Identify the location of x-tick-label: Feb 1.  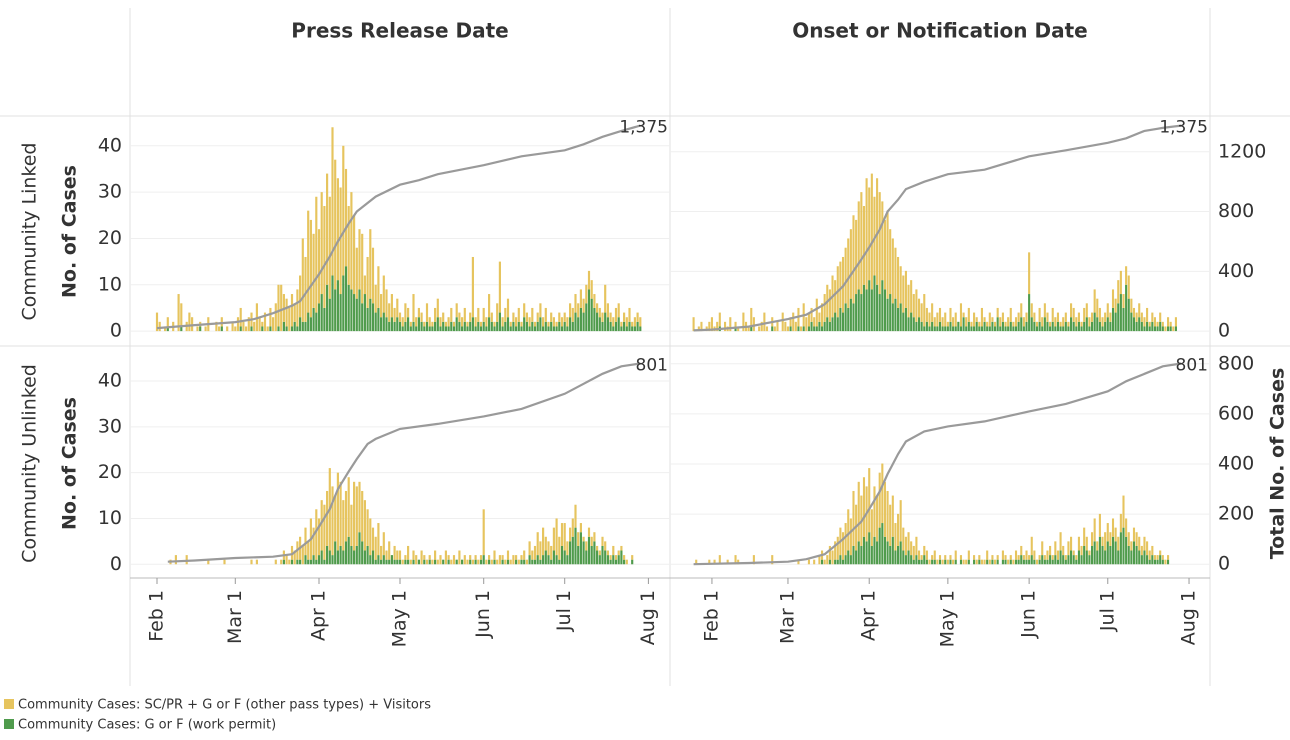
(711, 616).